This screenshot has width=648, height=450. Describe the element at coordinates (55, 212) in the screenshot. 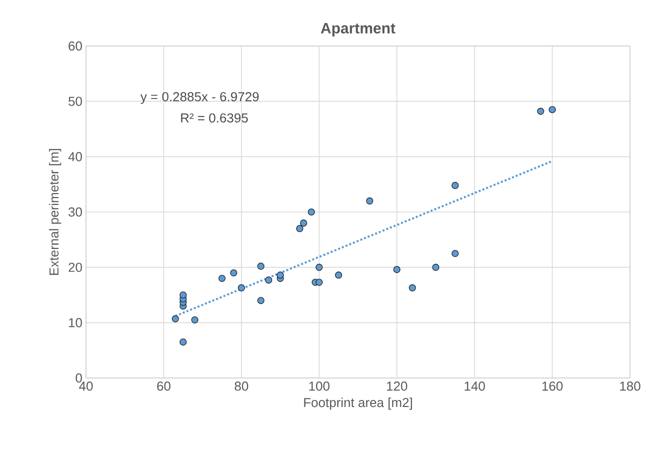

I see `y-axis-title: External perimeter [m]` at that location.